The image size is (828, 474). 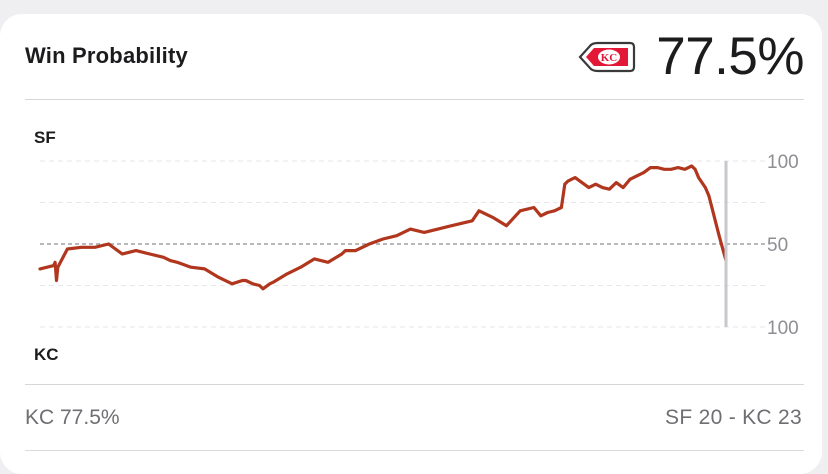 I want to click on chart-tick-labels: 100 50 100, so click(x=783, y=245).